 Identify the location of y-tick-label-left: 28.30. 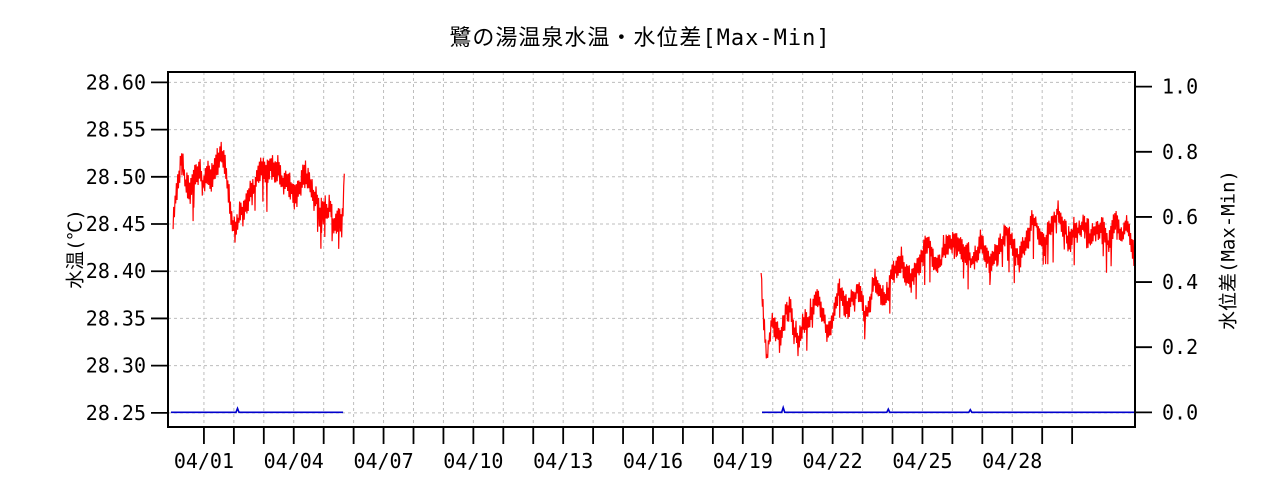
(116, 366).